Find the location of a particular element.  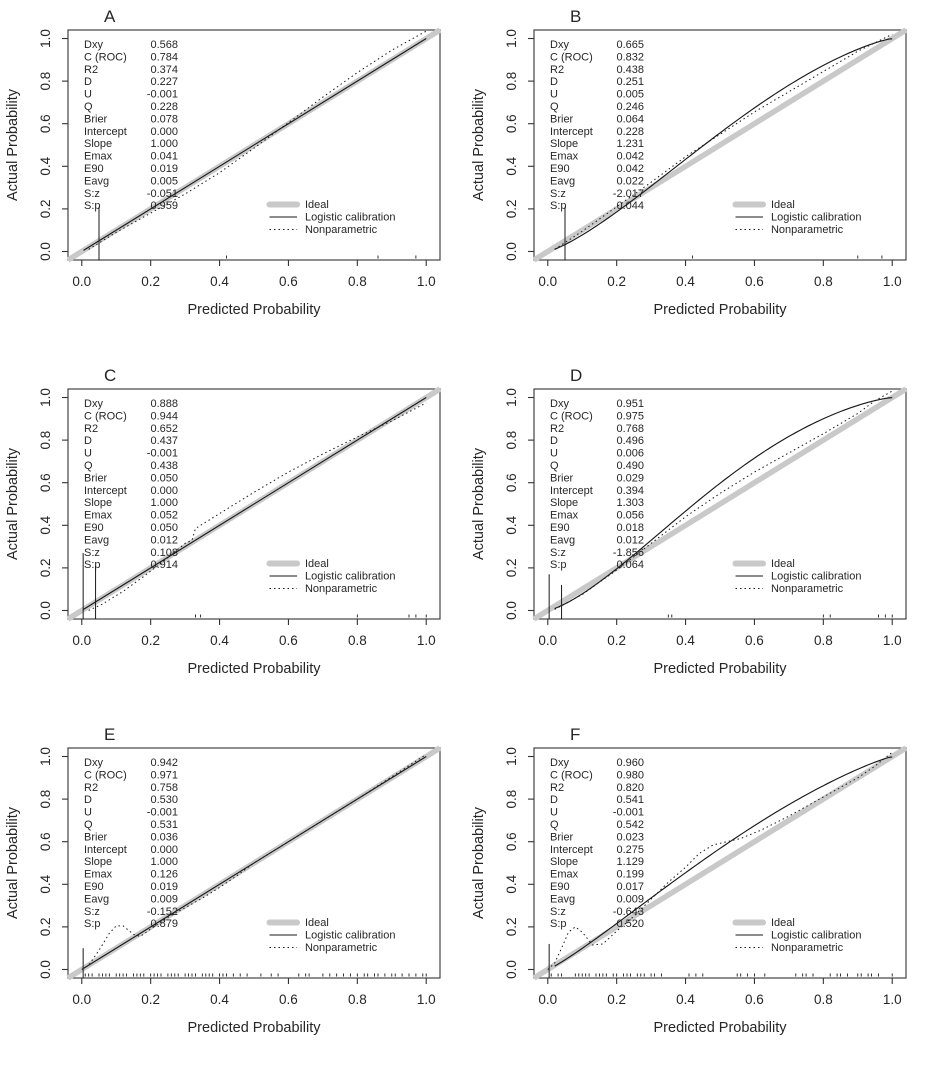

stat-value: 0.126 is located at coordinates (164, 875).